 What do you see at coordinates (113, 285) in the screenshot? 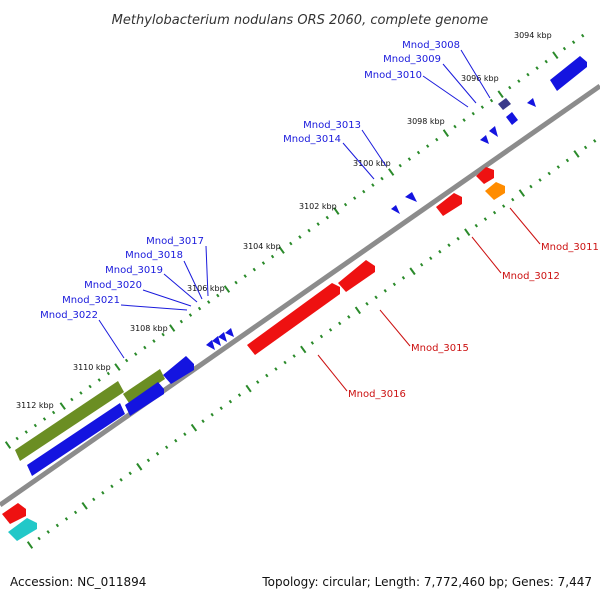
I see `gene-label-mnod-3020: Mnod_3020` at bounding box center [113, 285].